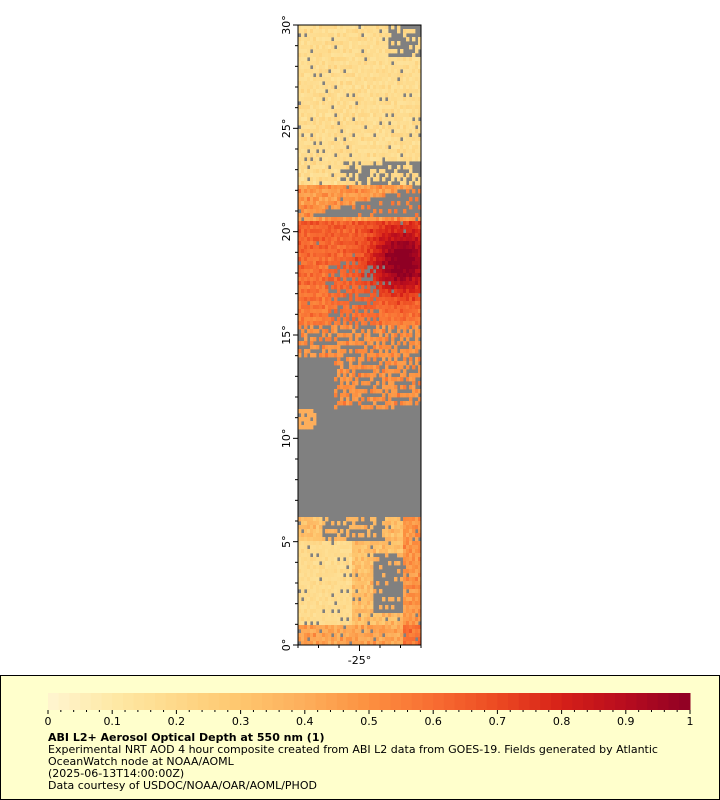  Describe the element at coordinates (369, 712) in the screenshot. I see `colorbar-ticks` at that location.